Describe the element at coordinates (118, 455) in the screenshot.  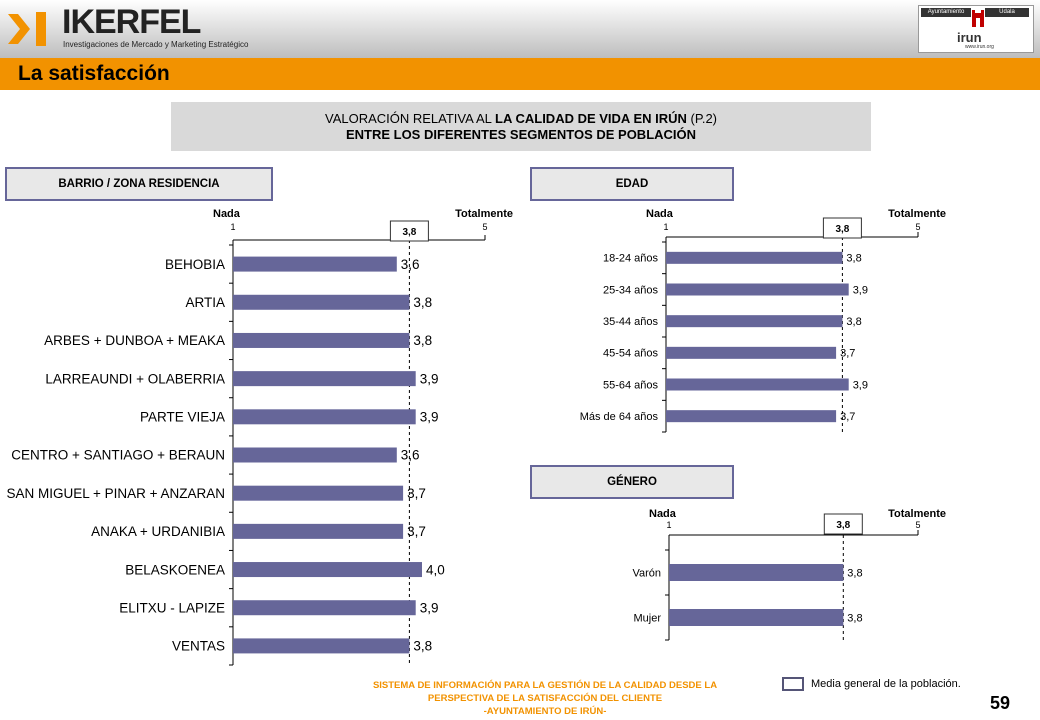
I see `chart0-category-label: CENTRO + SANTIAGO + BERAUN` at that location.